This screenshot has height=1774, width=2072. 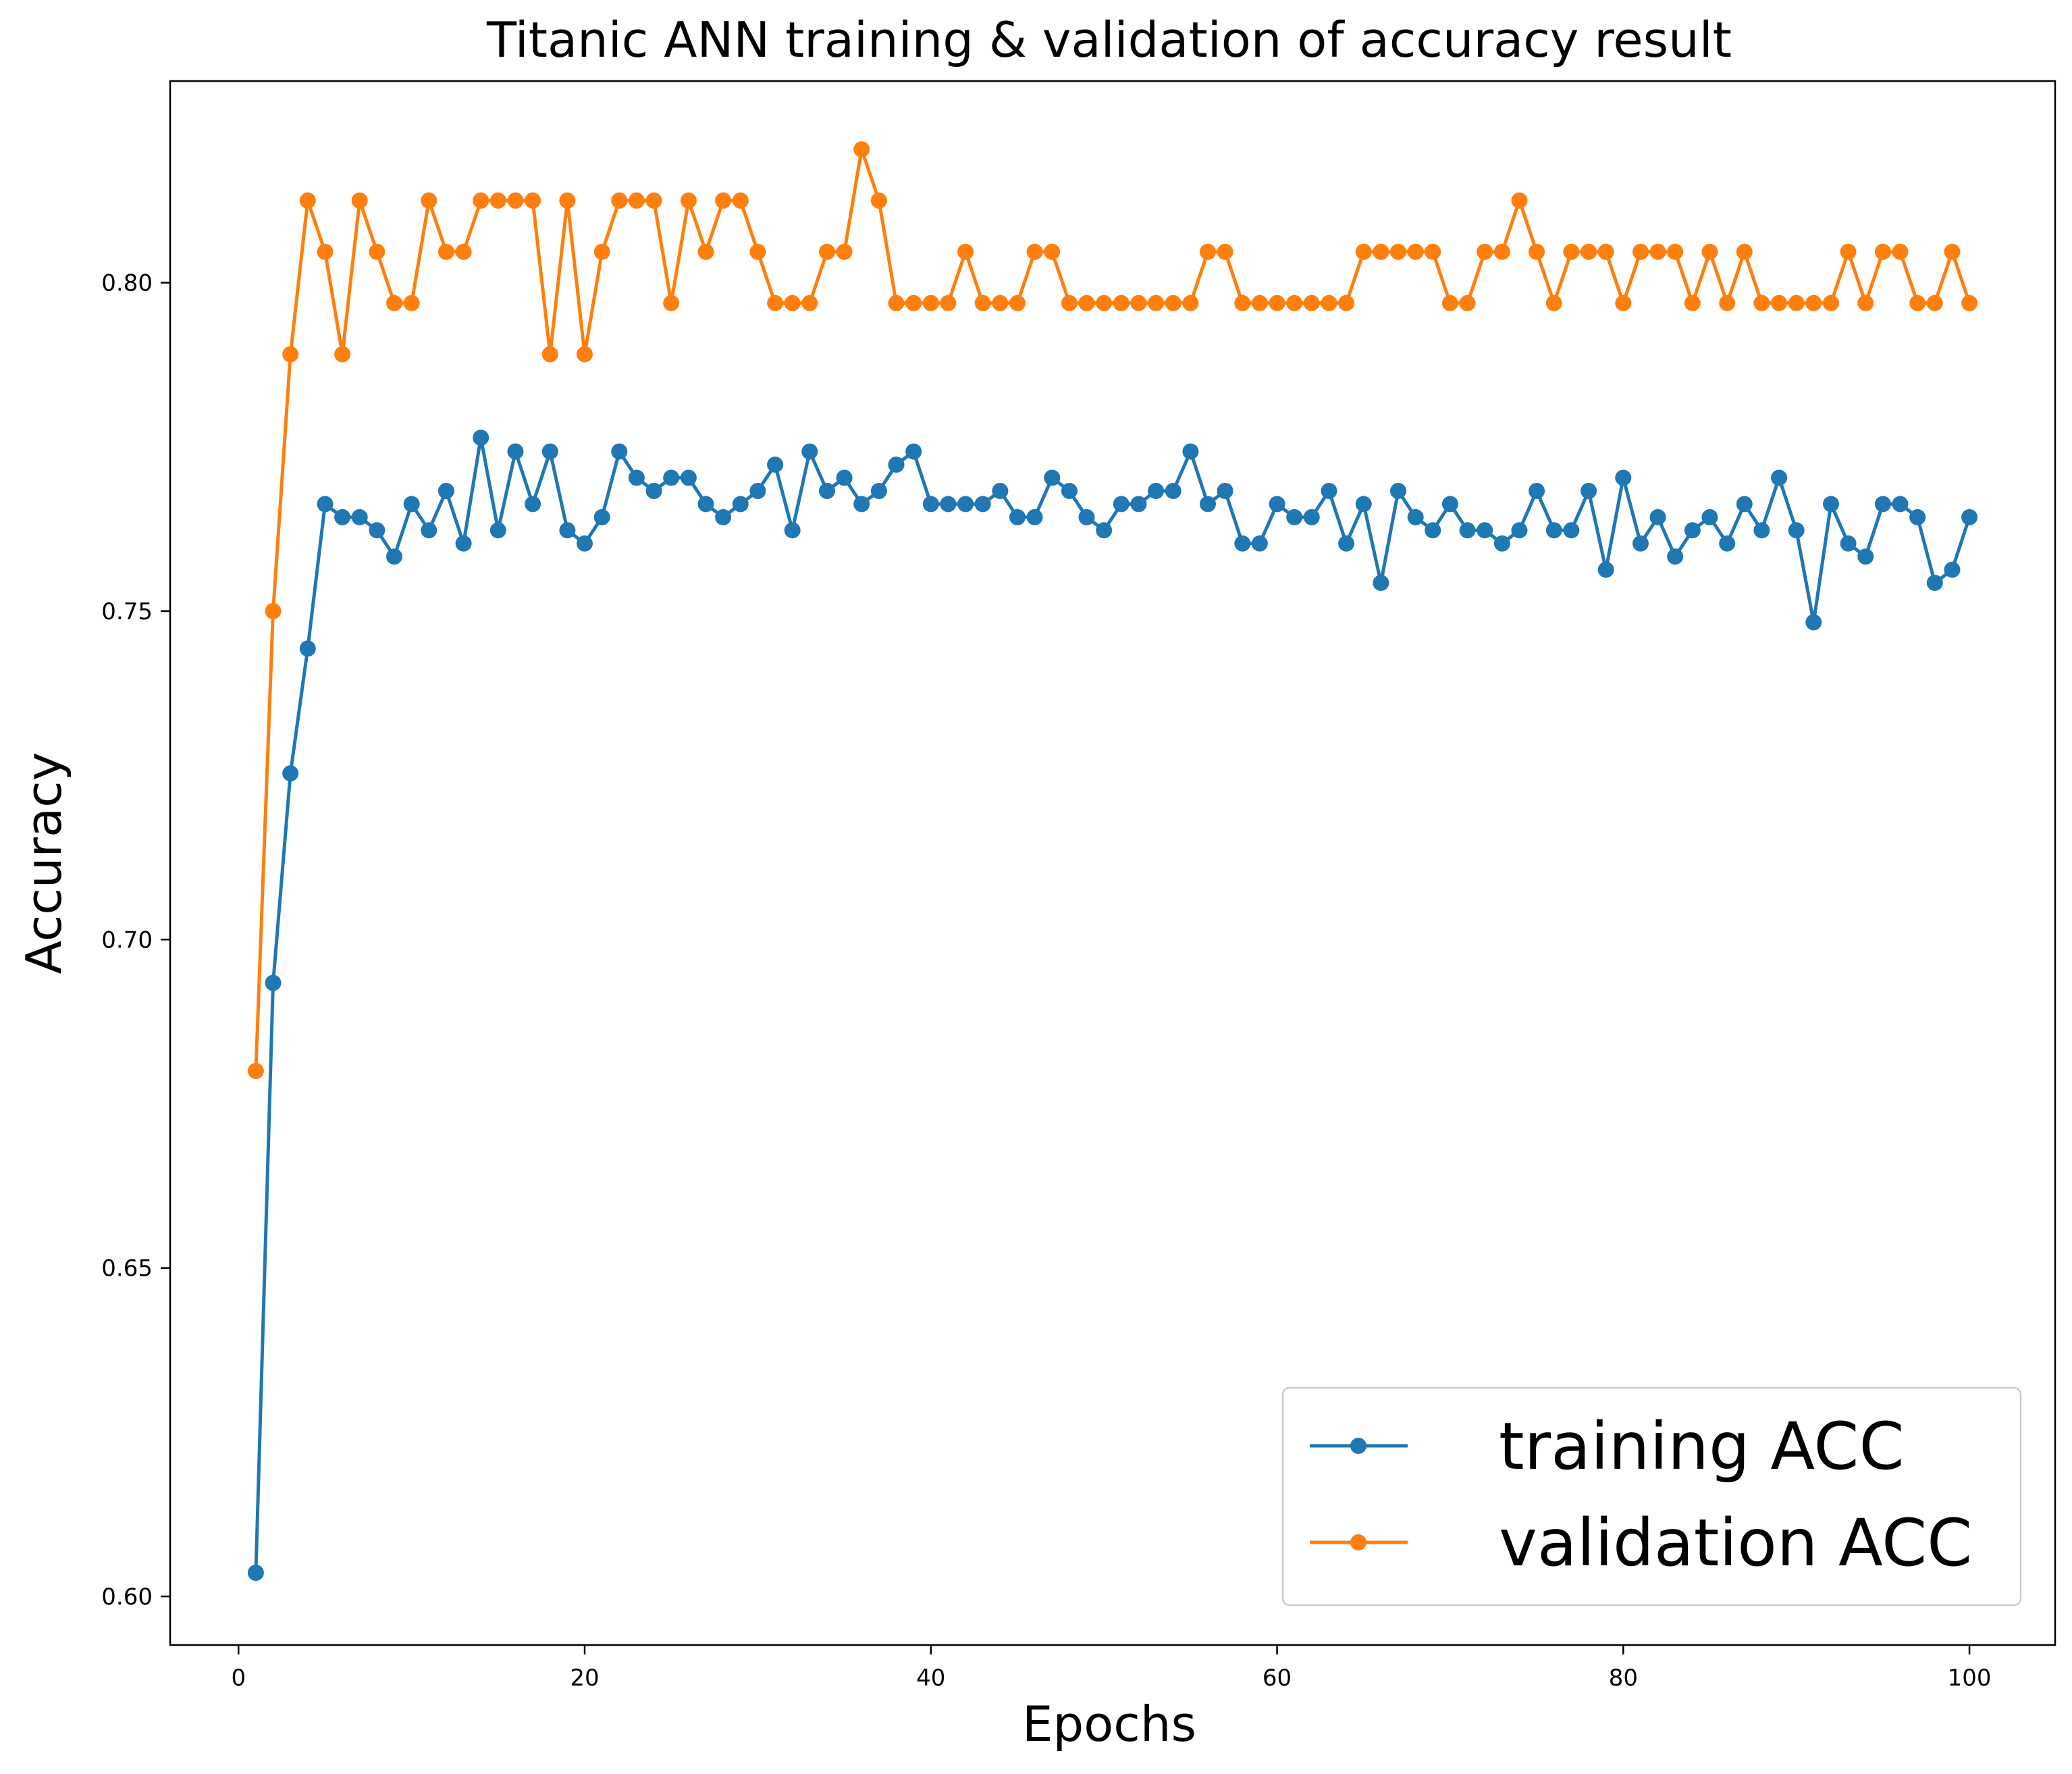 What do you see at coordinates (1970, 1678) in the screenshot?
I see `x-tick-label: 100` at bounding box center [1970, 1678].